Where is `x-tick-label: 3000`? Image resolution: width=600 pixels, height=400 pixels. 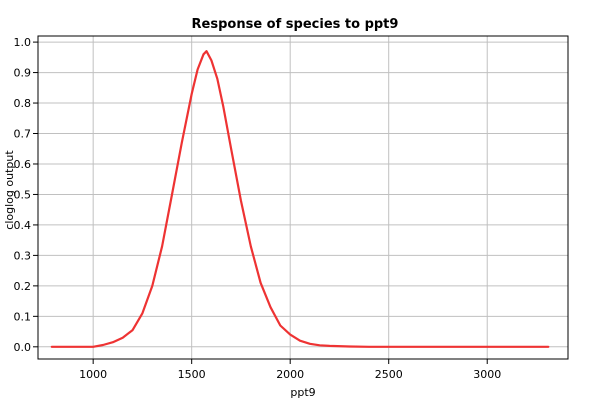
x-tick-label: 3000 is located at coordinates (487, 374).